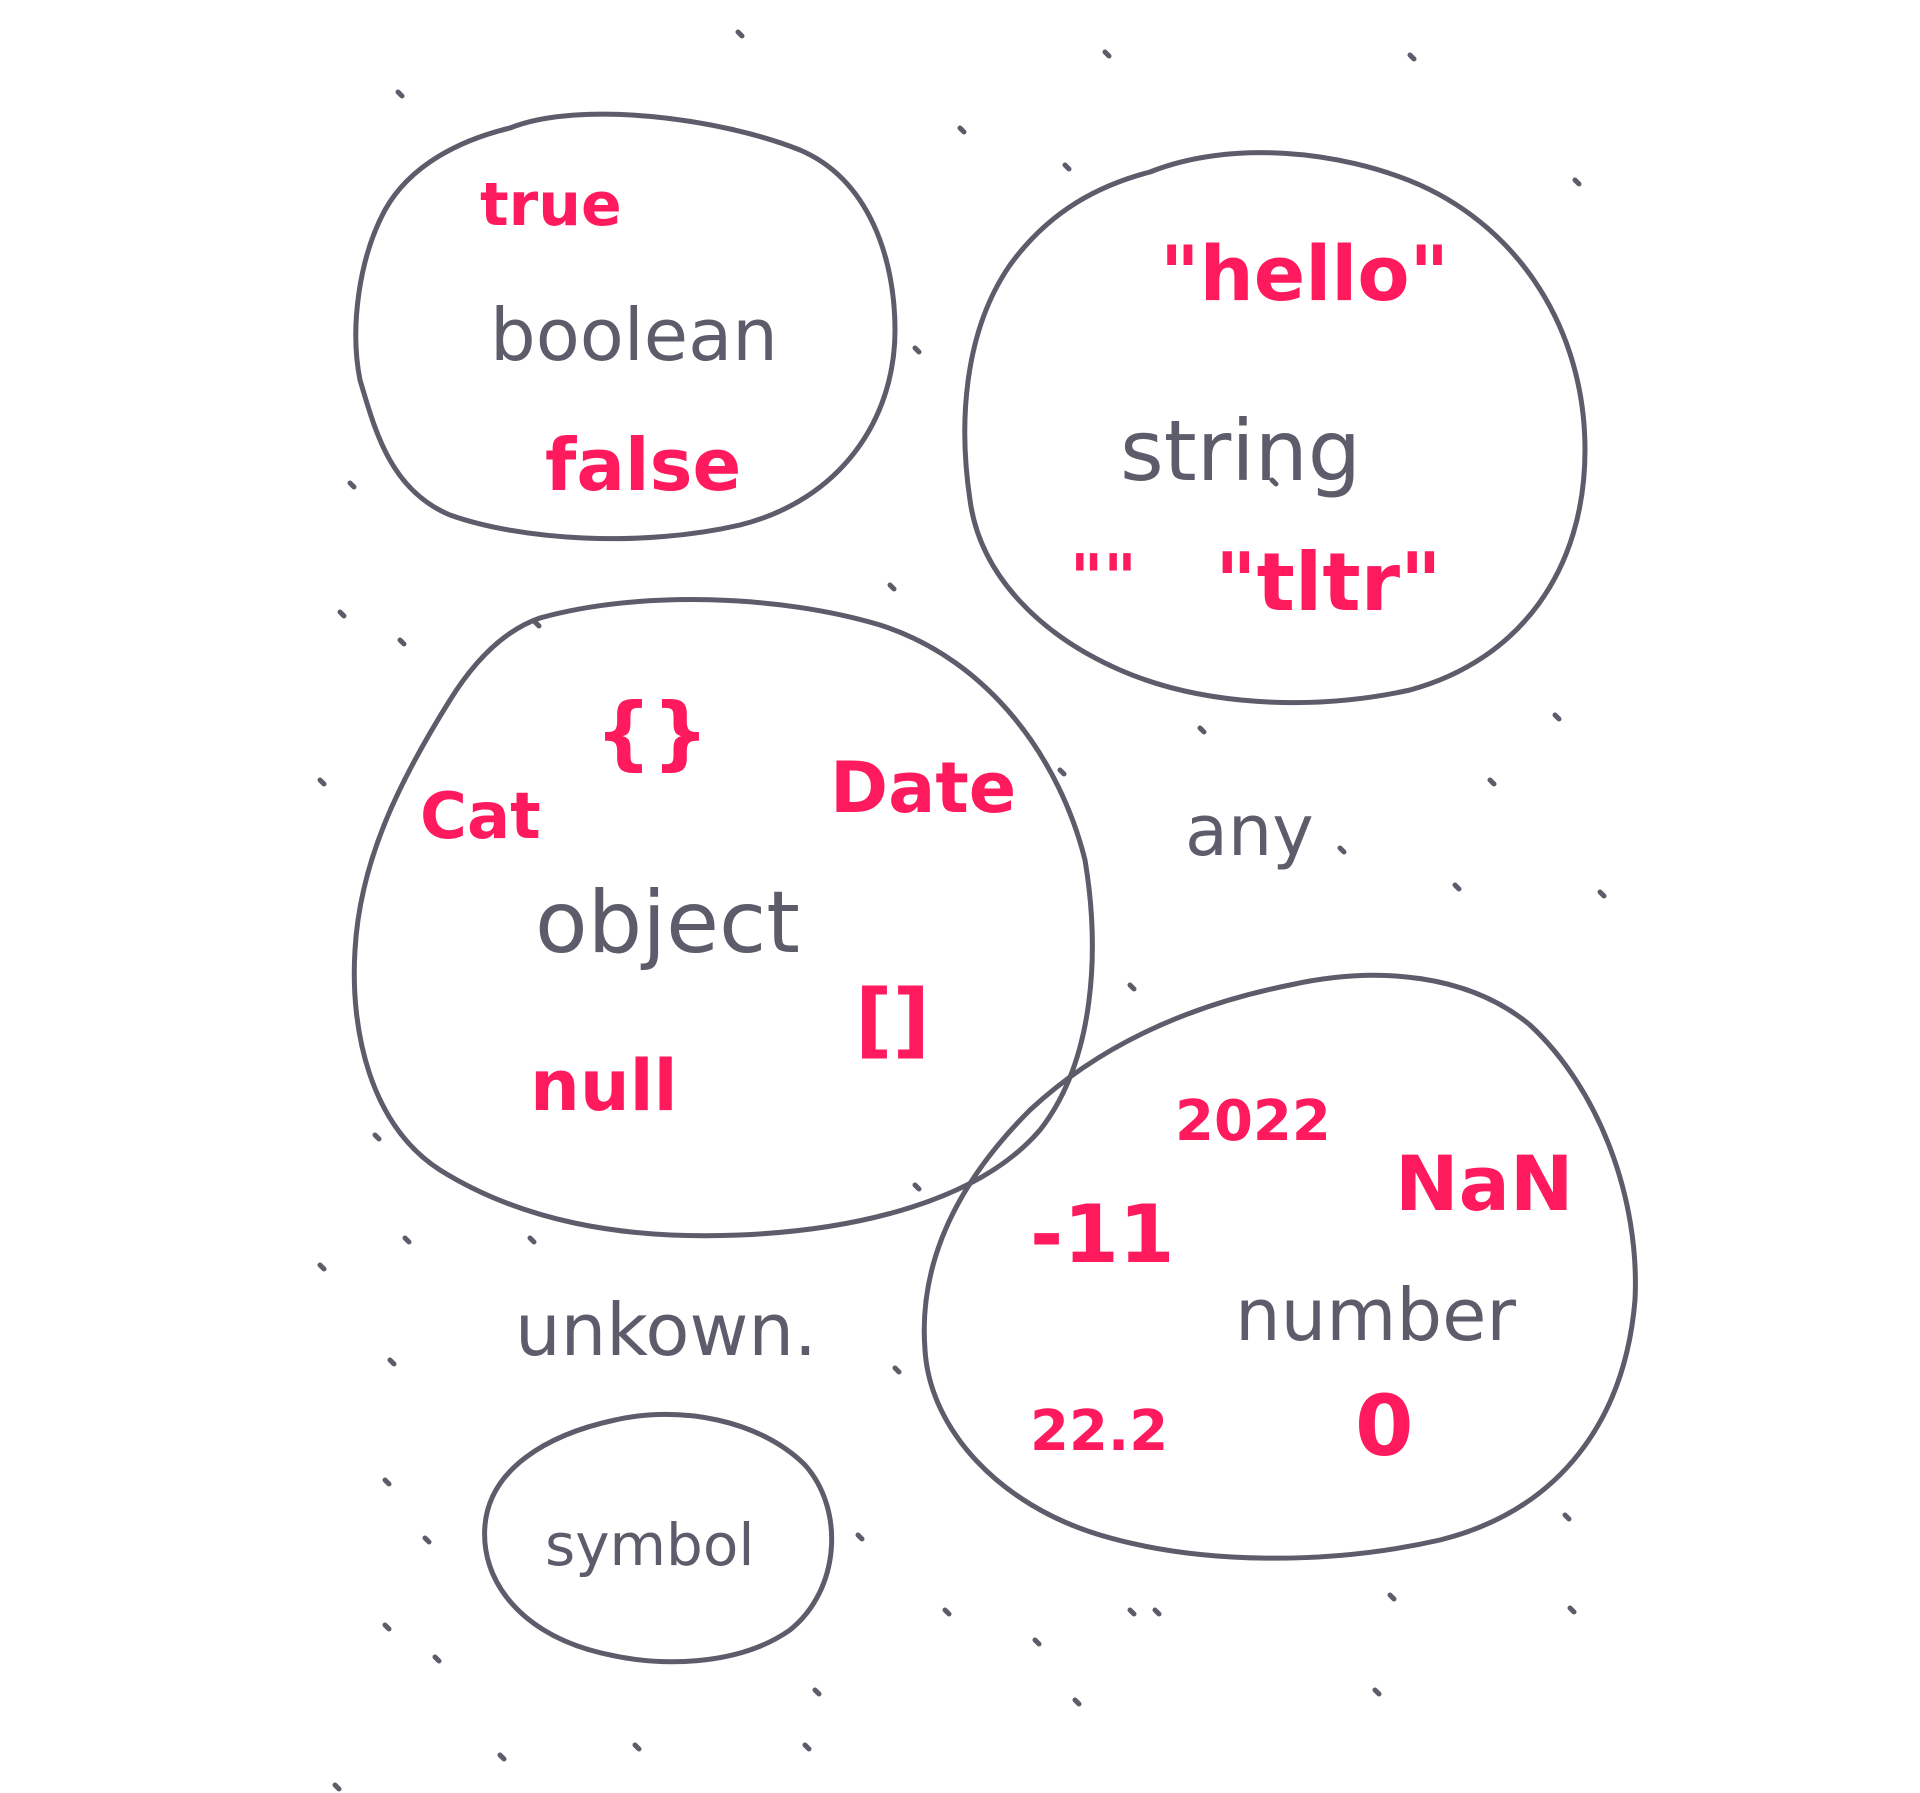  I want to click on symbol-outline, so click(658, 1538).